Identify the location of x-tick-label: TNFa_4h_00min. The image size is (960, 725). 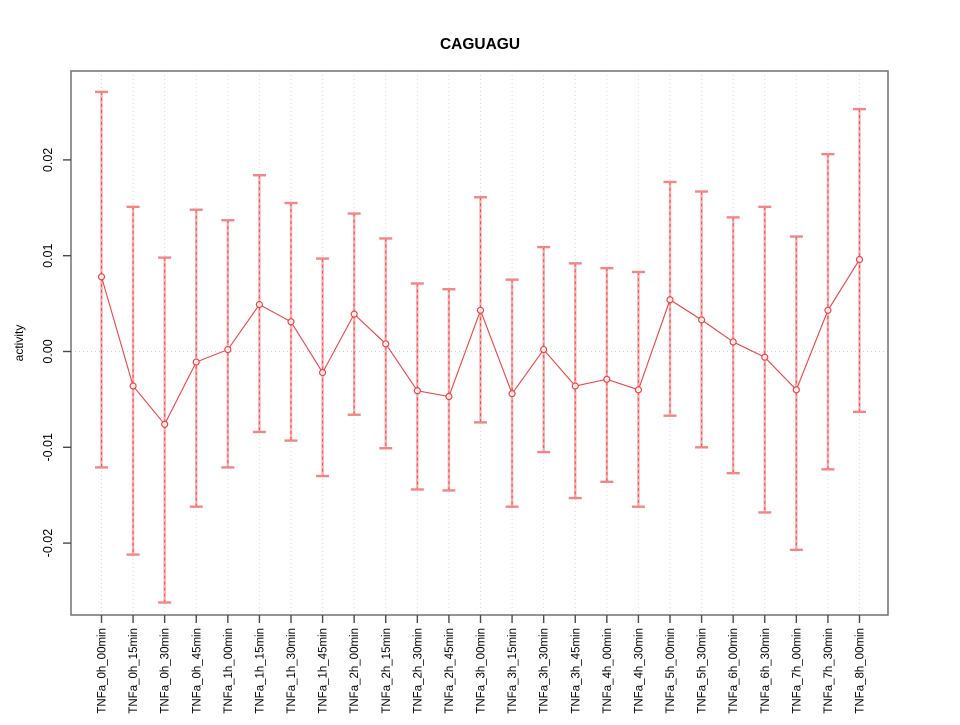
(608, 671).